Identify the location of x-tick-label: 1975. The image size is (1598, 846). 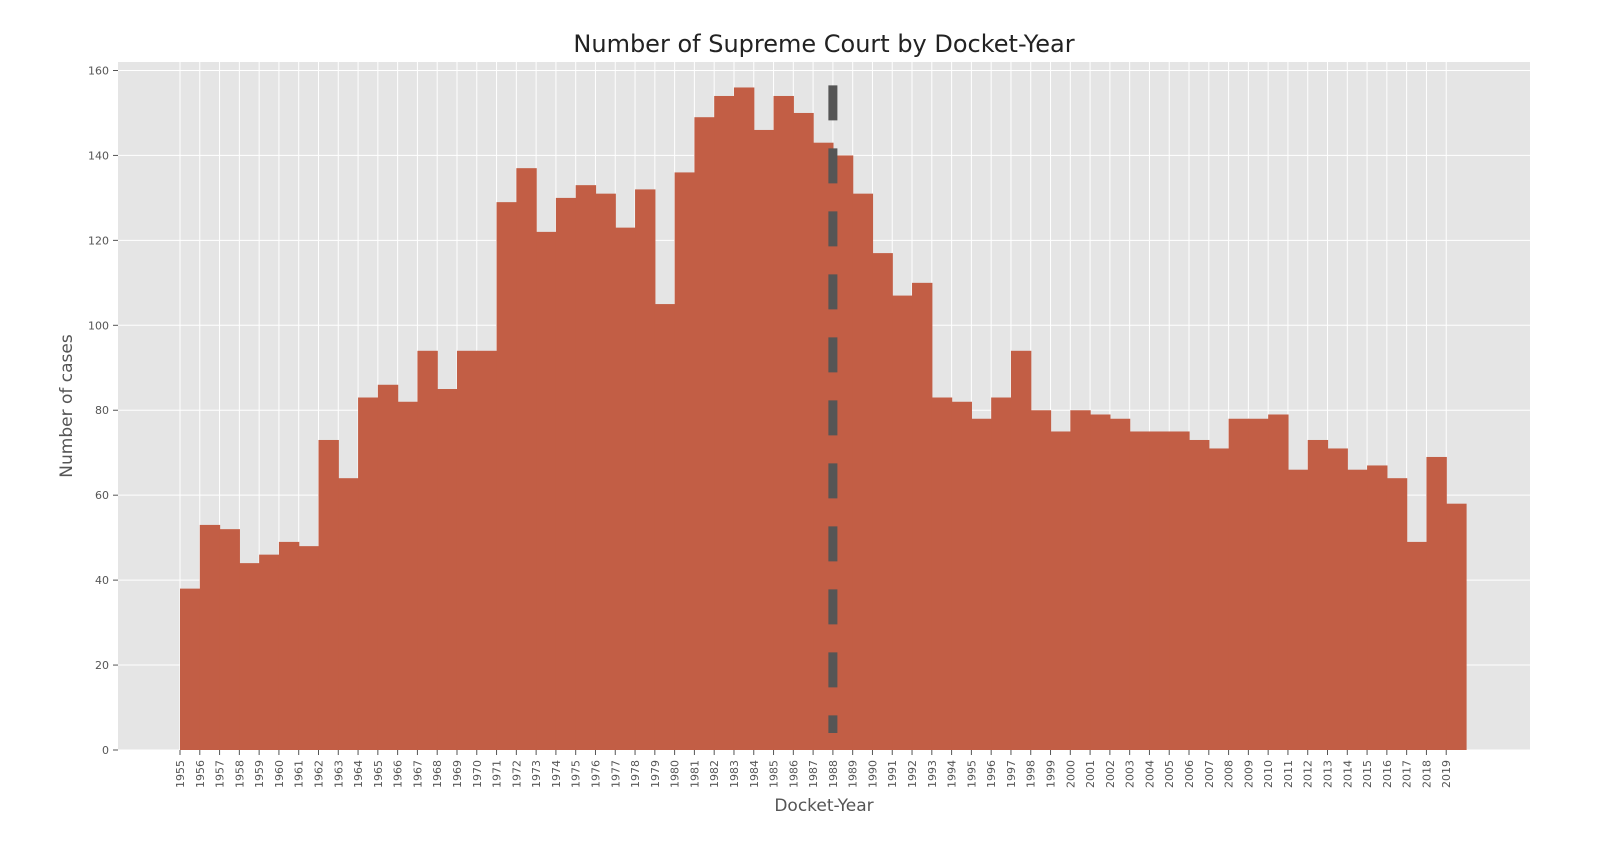
(576, 774).